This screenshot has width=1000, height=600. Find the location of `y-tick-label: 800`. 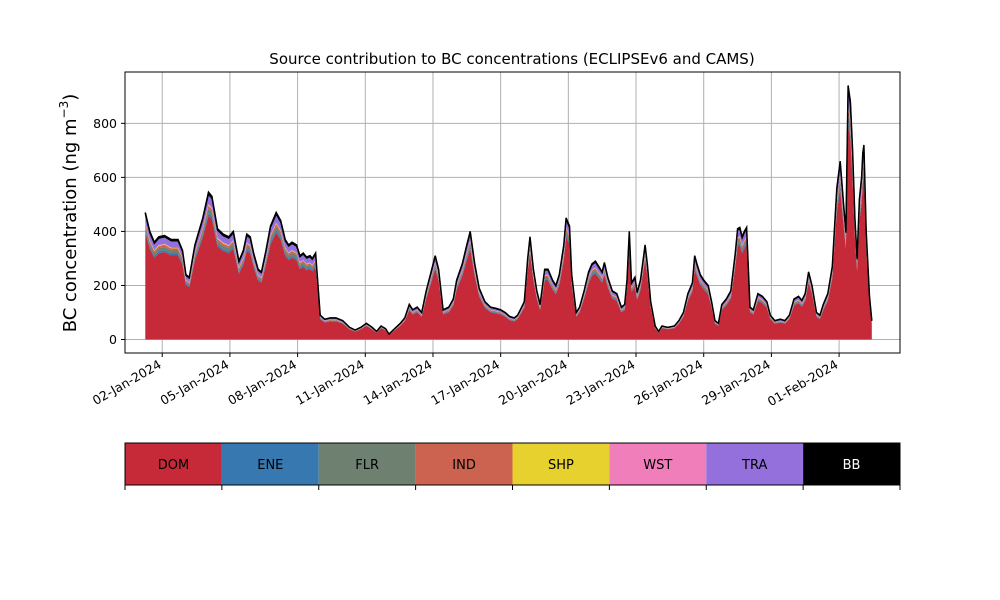

y-tick-label: 800 is located at coordinates (105, 123).